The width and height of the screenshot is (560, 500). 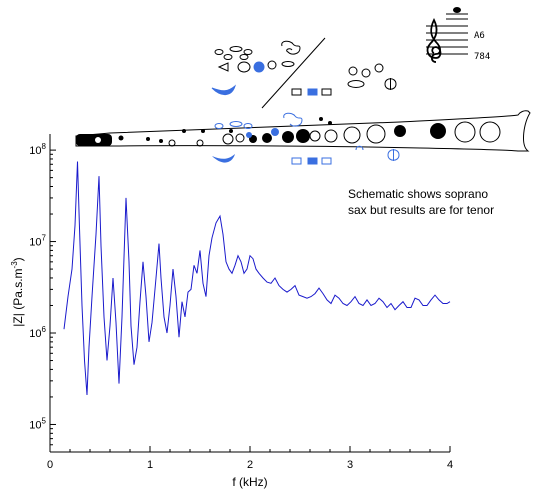 I want to click on annotation-line-2: sax but results are for tenor, so click(x=421, y=210).